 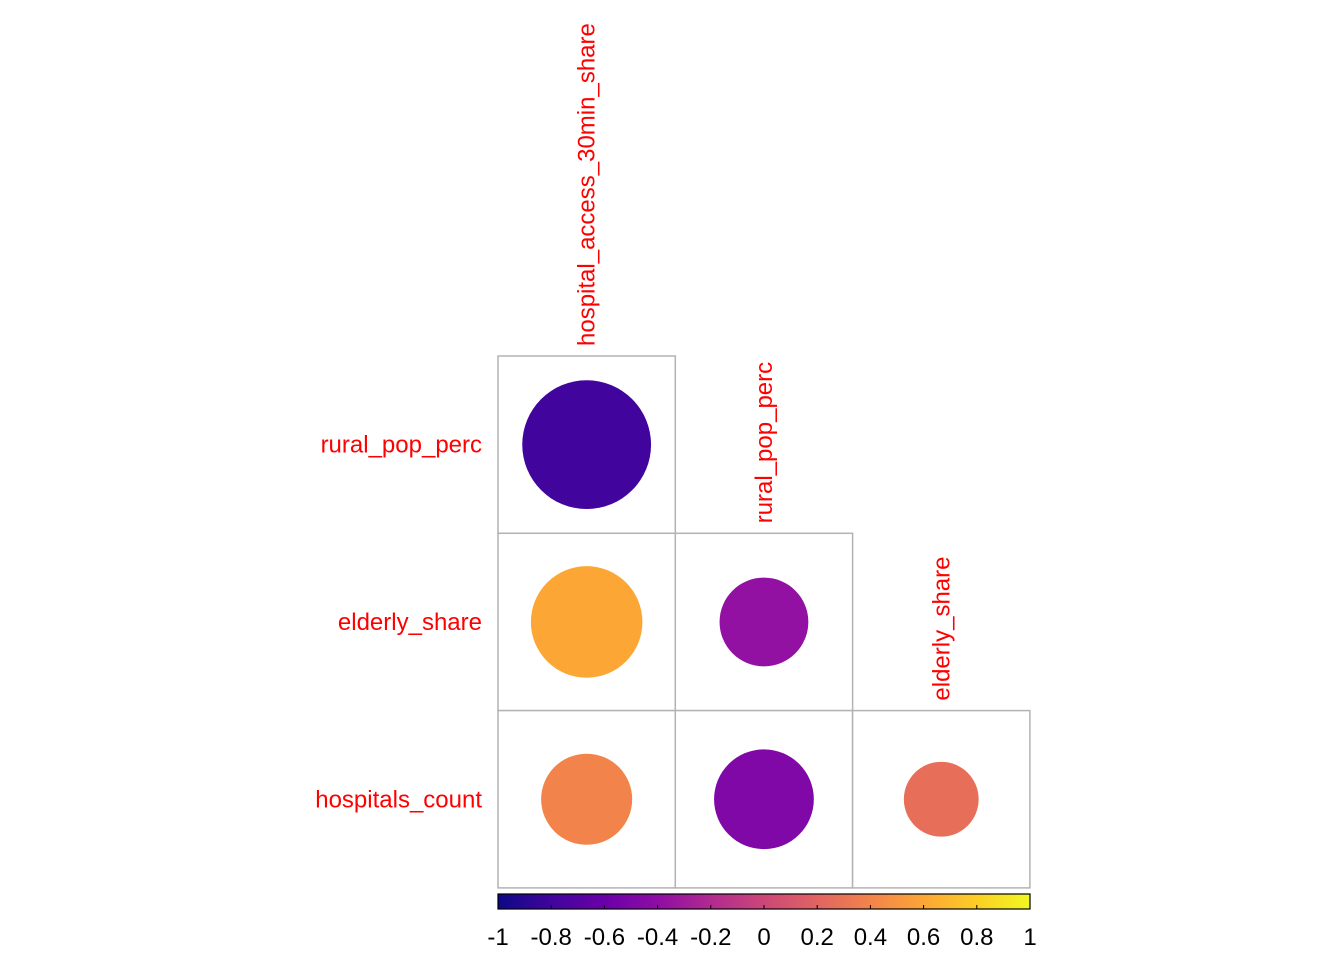 I want to click on colorbar-tick-label: 0.2, so click(x=817, y=937).